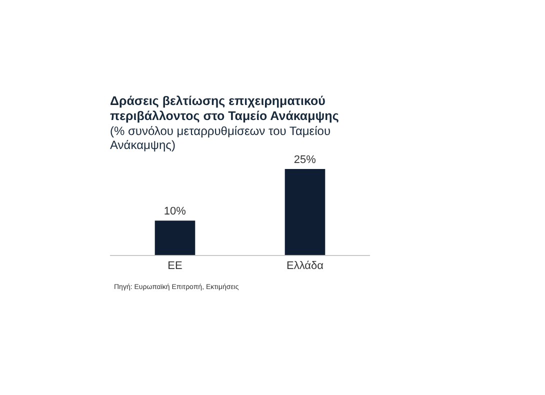 The width and height of the screenshot is (545, 395). I want to click on data-label: 10%, so click(175, 212).